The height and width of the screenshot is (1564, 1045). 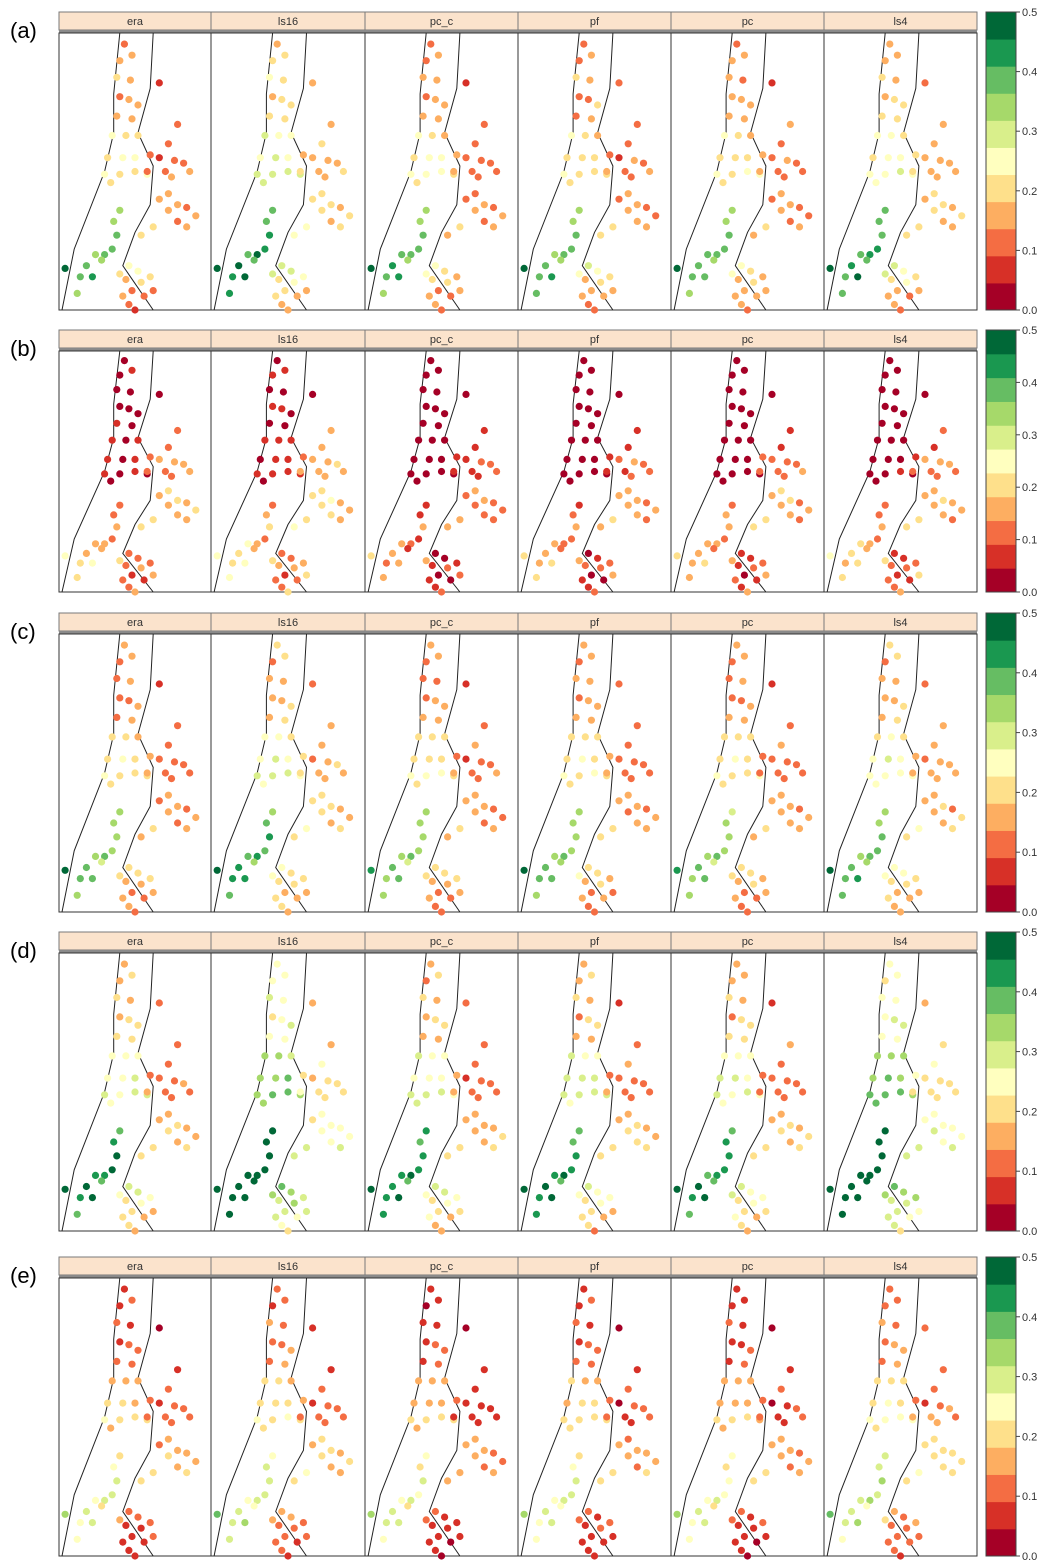 What do you see at coordinates (900, 1408) in the screenshot?
I see `facet-ls4: ls4` at bounding box center [900, 1408].